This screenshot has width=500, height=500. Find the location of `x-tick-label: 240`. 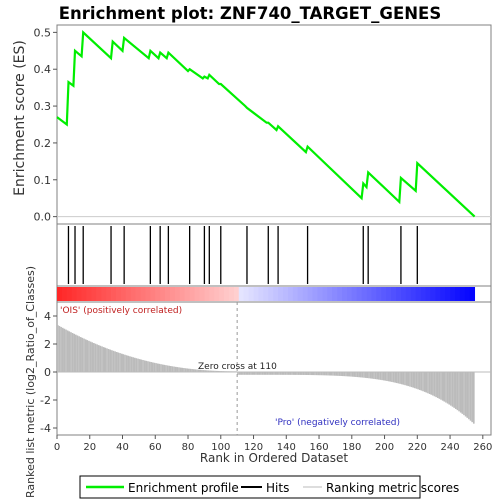

x-tick-label: 240 is located at coordinates (450, 447).